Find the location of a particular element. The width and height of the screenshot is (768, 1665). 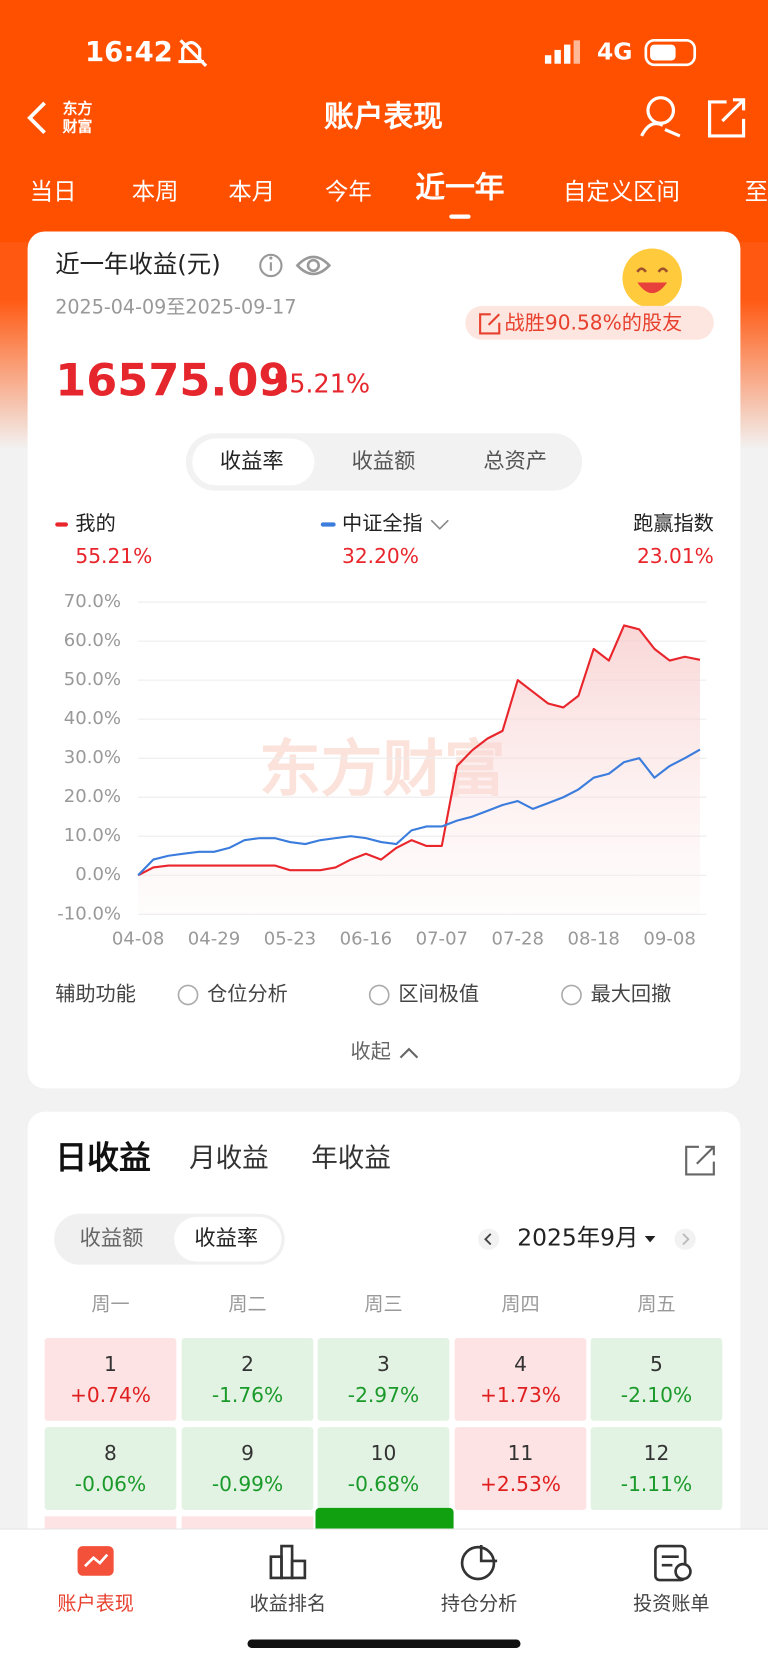

logo: 财富 is located at coordinates (78, 126).